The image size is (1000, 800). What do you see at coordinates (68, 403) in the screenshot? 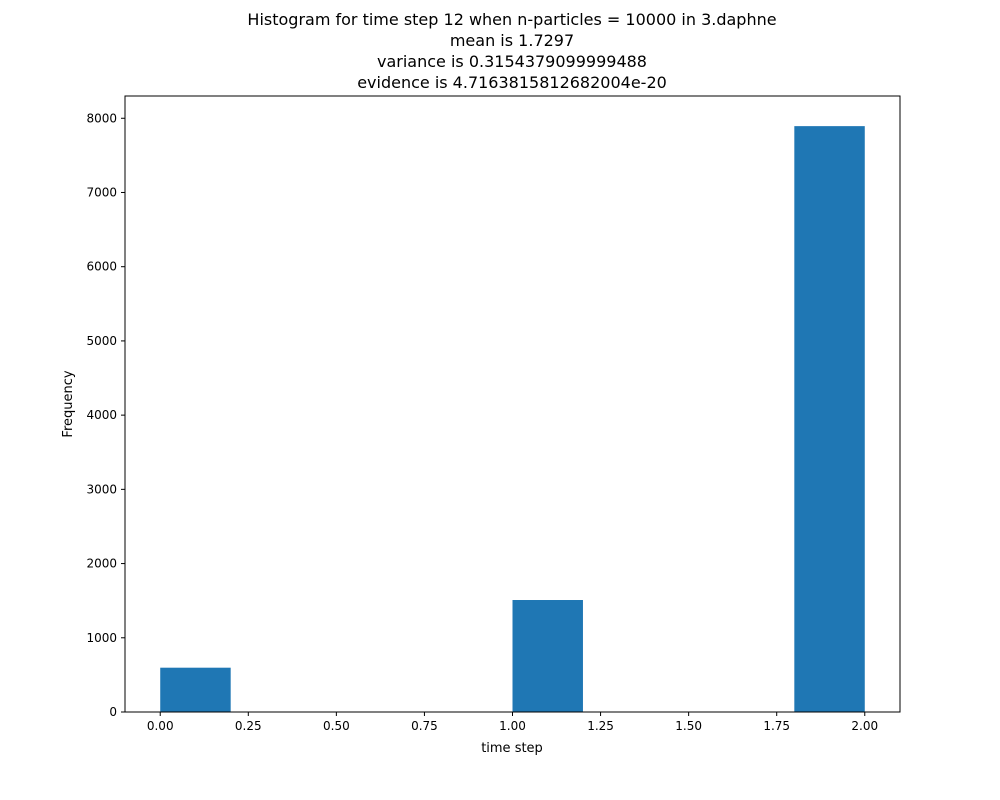
I see `y-axis-label: Frequency` at bounding box center [68, 403].